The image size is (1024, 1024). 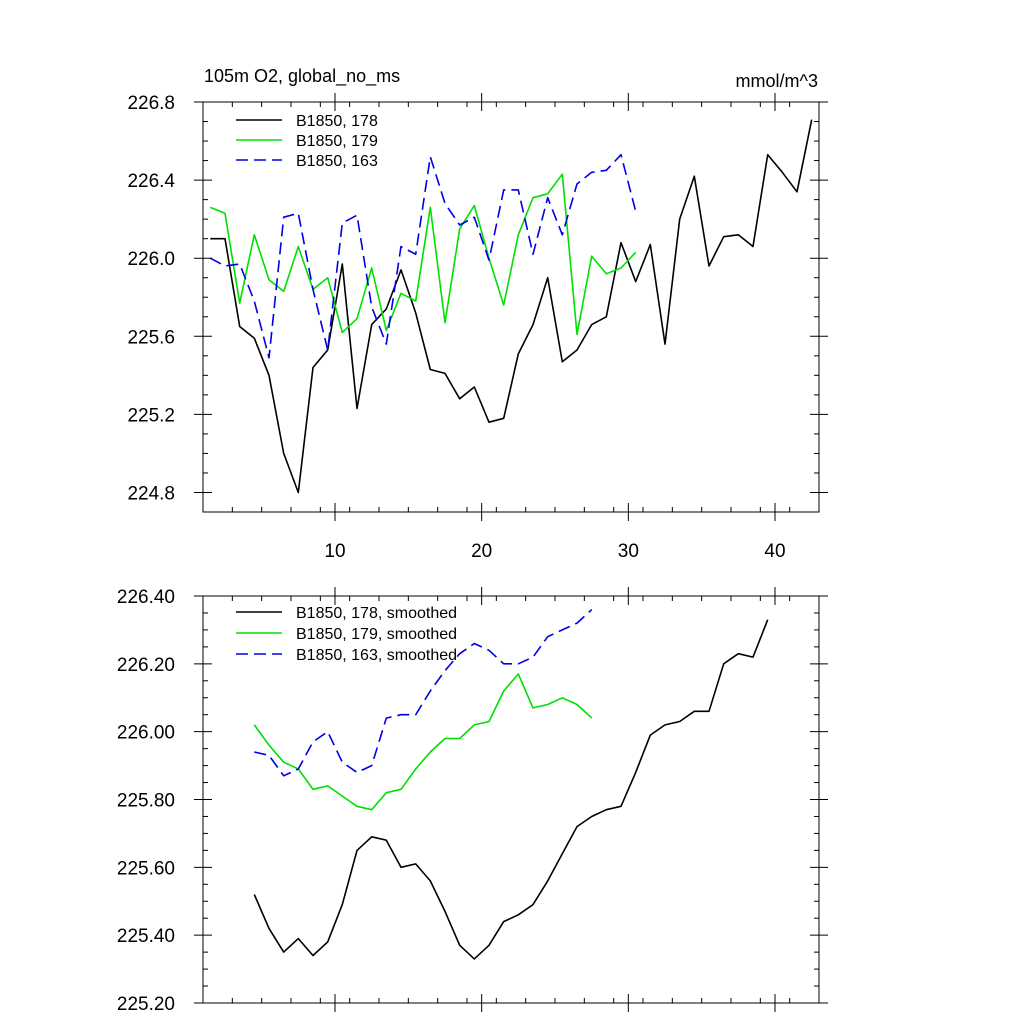 What do you see at coordinates (151, 103) in the screenshot?
I see `y-tick-label: 226.8` at bounding box center [151, 103].